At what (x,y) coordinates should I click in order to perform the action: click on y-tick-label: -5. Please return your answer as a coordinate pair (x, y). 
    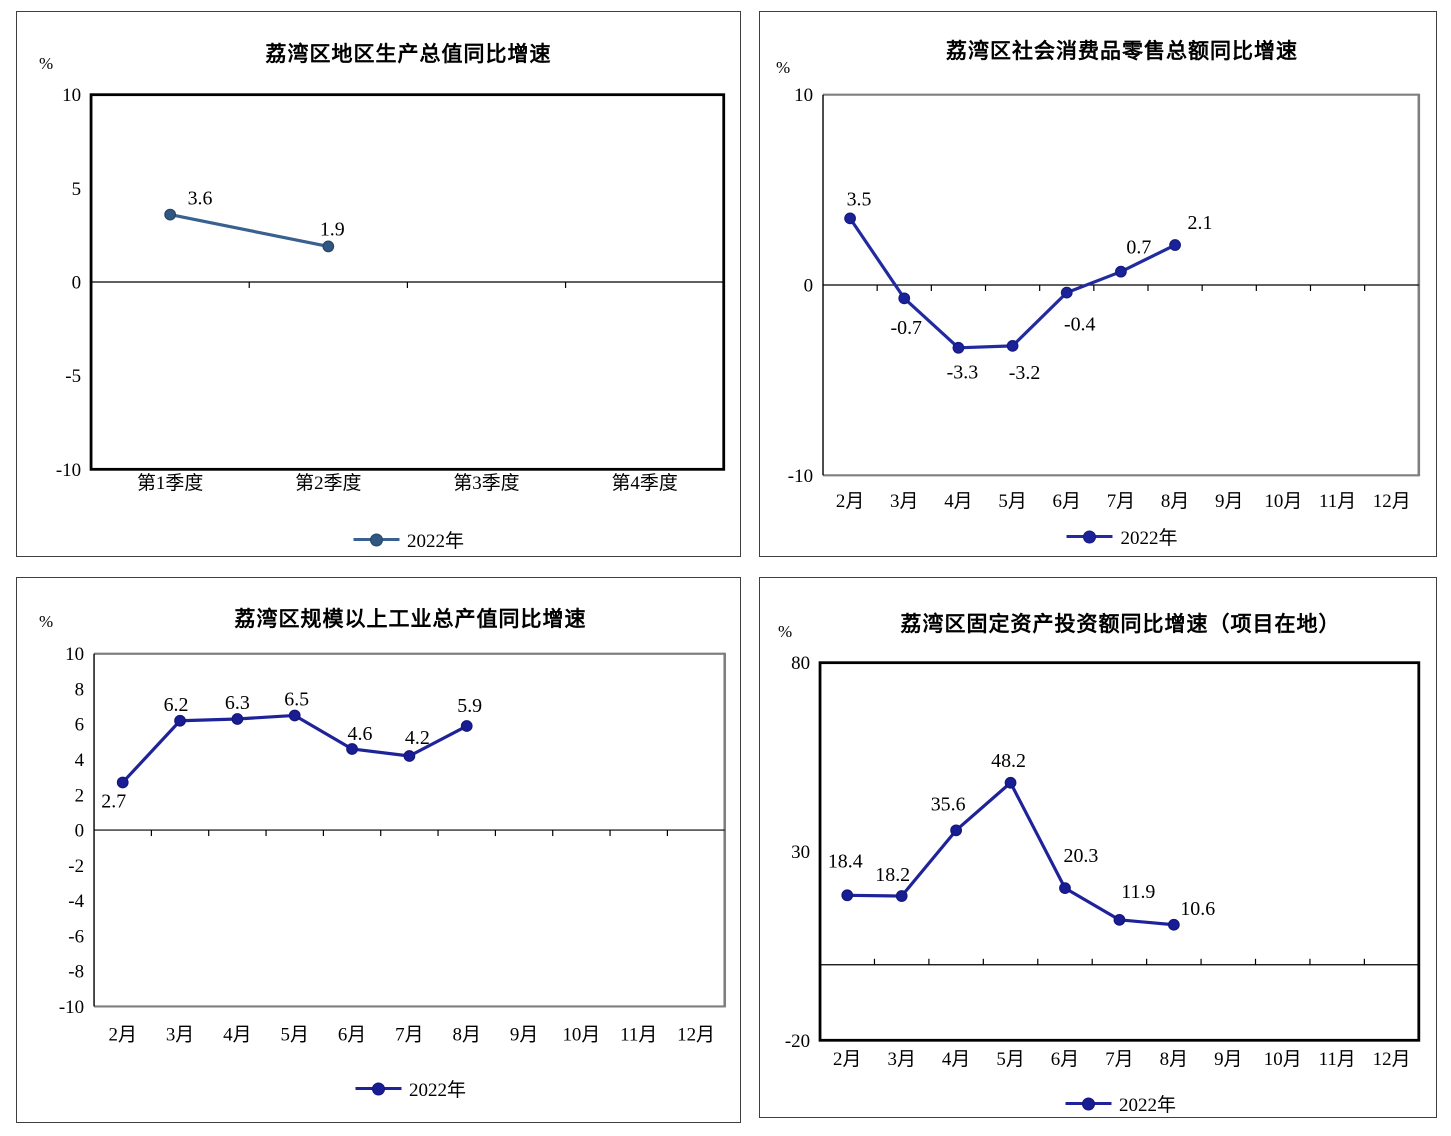
    Looking at the image, I should click on (73, 376).